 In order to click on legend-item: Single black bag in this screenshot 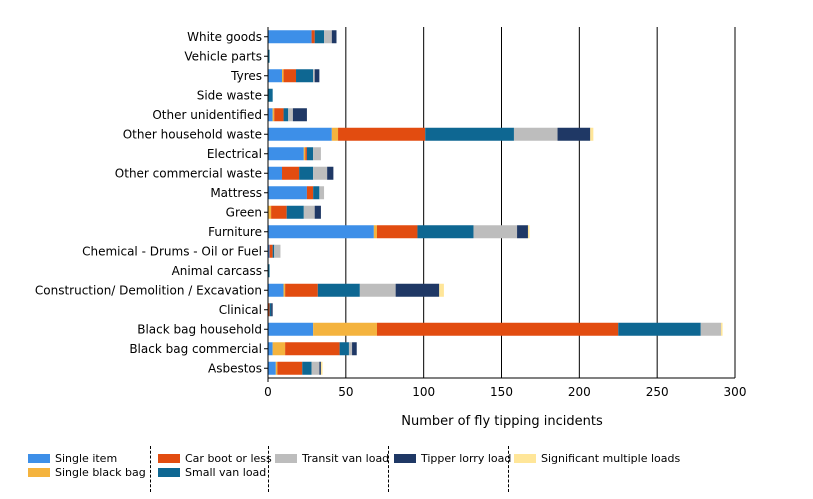, I will do `click(87, 472)`.